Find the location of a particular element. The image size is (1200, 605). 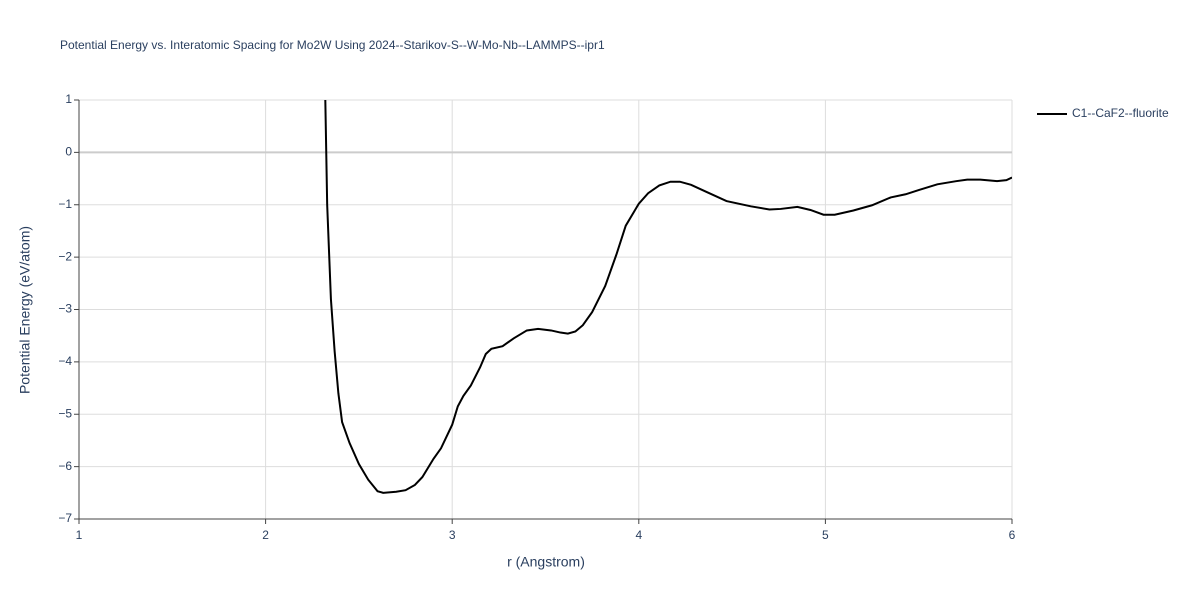

y-tick-label: −6 is located at coordinates (65, 466).